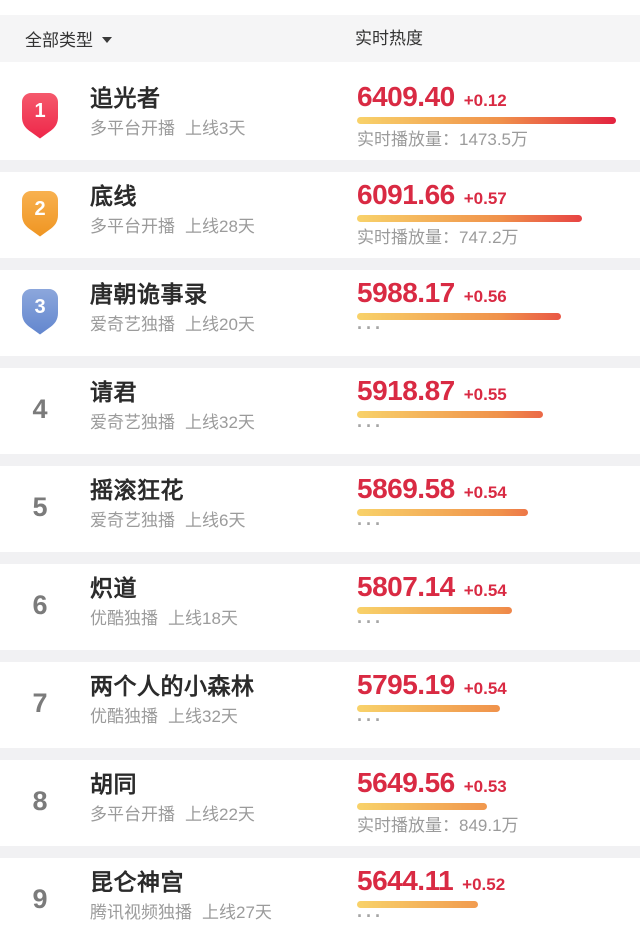  Describe the element at coordinates (485, 296) in the screenshot. I see `heat-delta: +0.56` at that location.